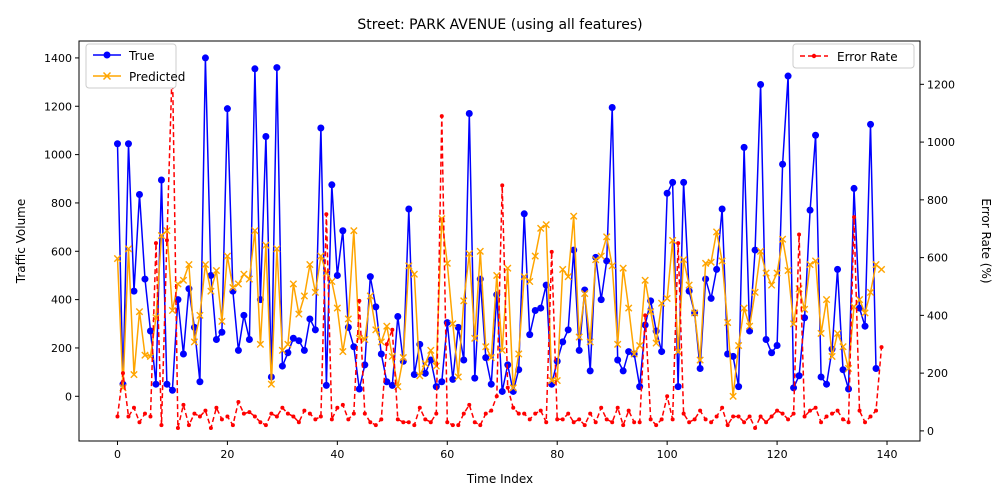 The width and height of the screenshot is (1000, 504). What do you see at coordinates (937, 200) in the screenshot?
I see `y2-tick-label: 800` at bounding box center [937, 200].